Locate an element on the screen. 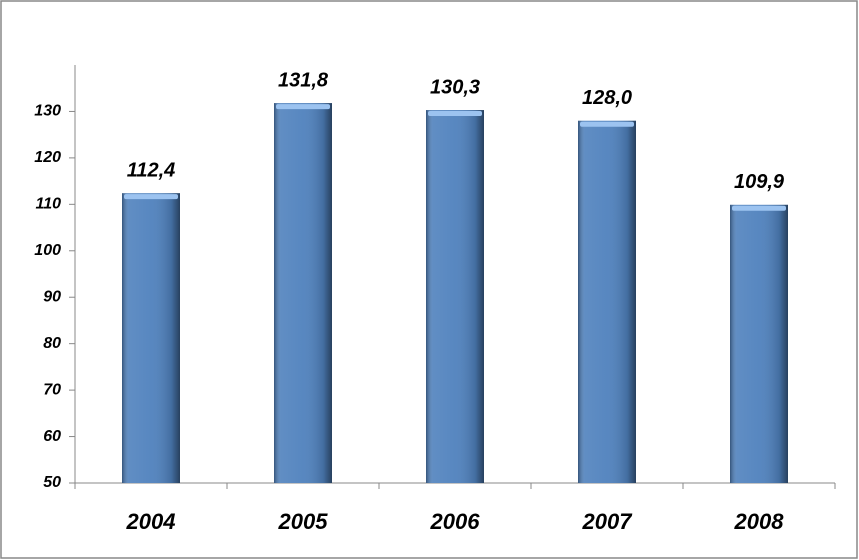  x-tick-label: 2005 is located at coordinates (303, 521).